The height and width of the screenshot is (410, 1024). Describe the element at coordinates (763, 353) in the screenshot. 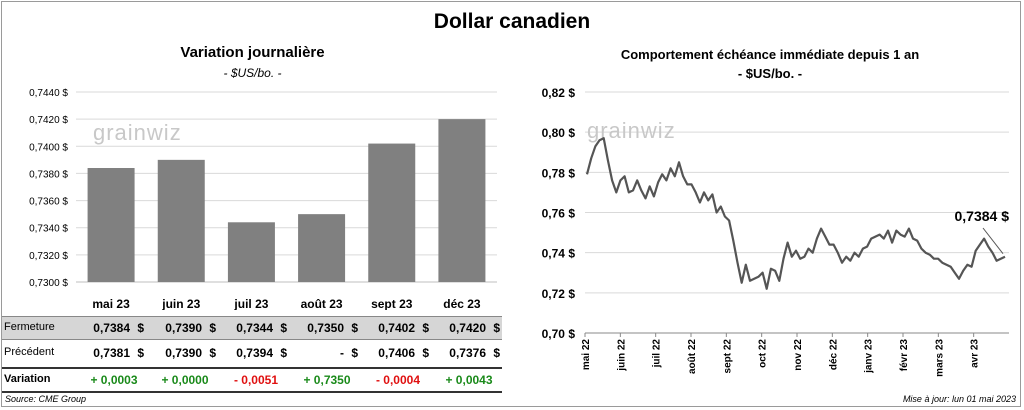

I see `x-tick-label: oct 22` at that location.